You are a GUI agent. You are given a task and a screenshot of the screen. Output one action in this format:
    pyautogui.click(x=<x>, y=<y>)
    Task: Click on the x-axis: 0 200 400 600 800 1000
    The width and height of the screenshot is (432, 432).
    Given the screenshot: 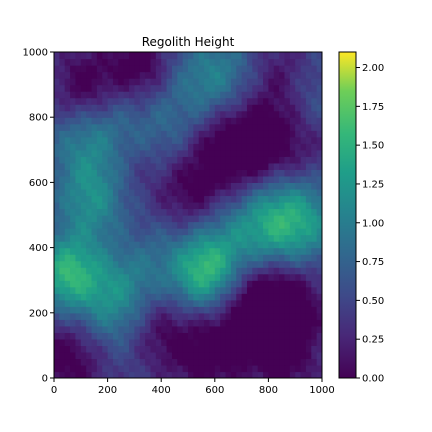 What is the action you would take?
    pyautogui.click(x=193, y=387)
    